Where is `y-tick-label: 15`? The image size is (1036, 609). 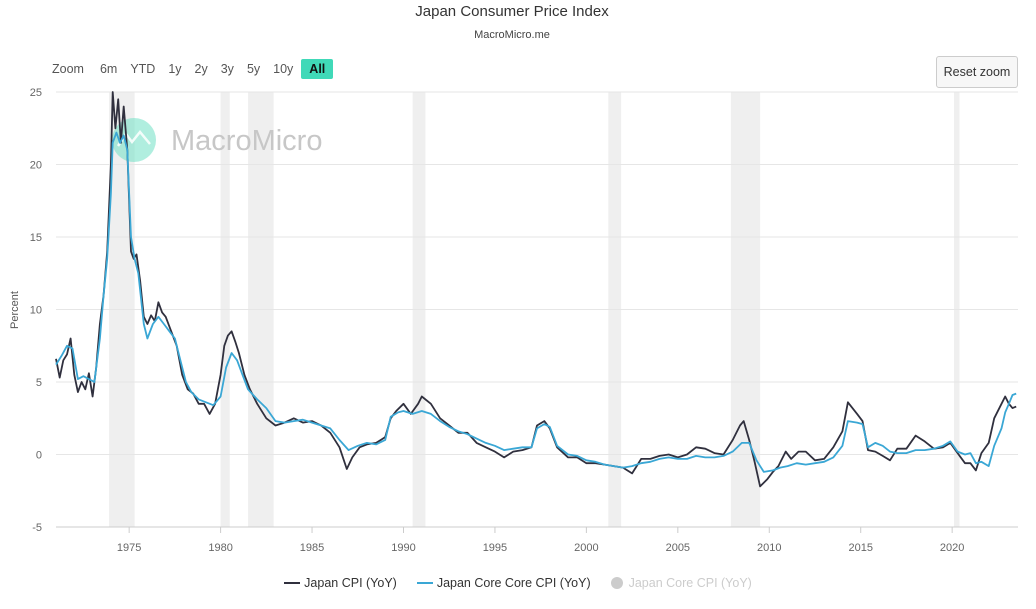
y-tick-label: 15 is located at coordinates (36, 238).